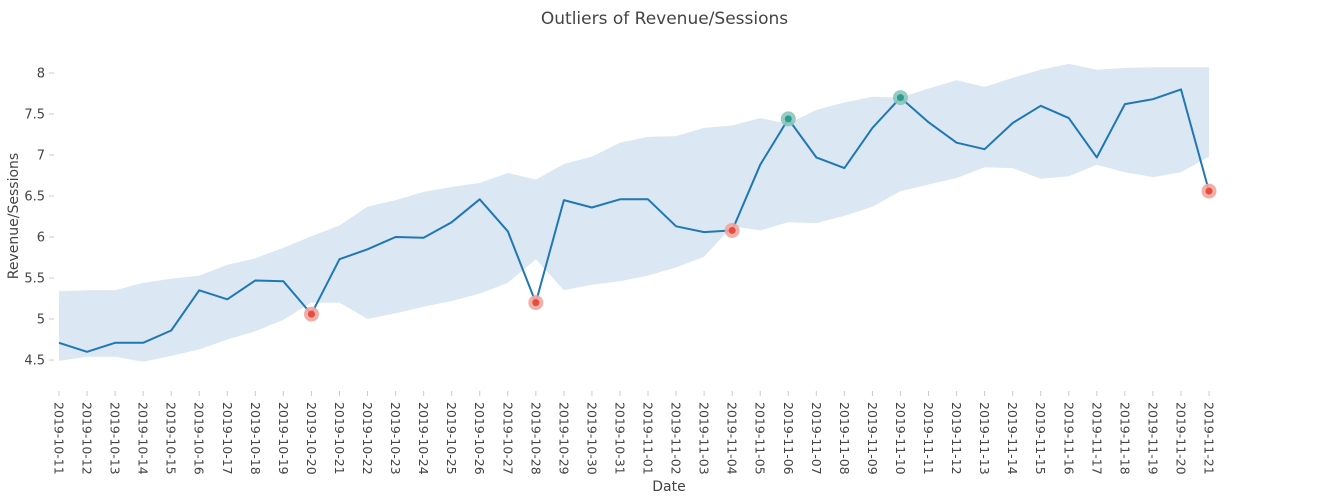  Describe the element at coordinates (451, 438) in the screenshot. I see `x-tick-label: 2019-10-25` at that location.